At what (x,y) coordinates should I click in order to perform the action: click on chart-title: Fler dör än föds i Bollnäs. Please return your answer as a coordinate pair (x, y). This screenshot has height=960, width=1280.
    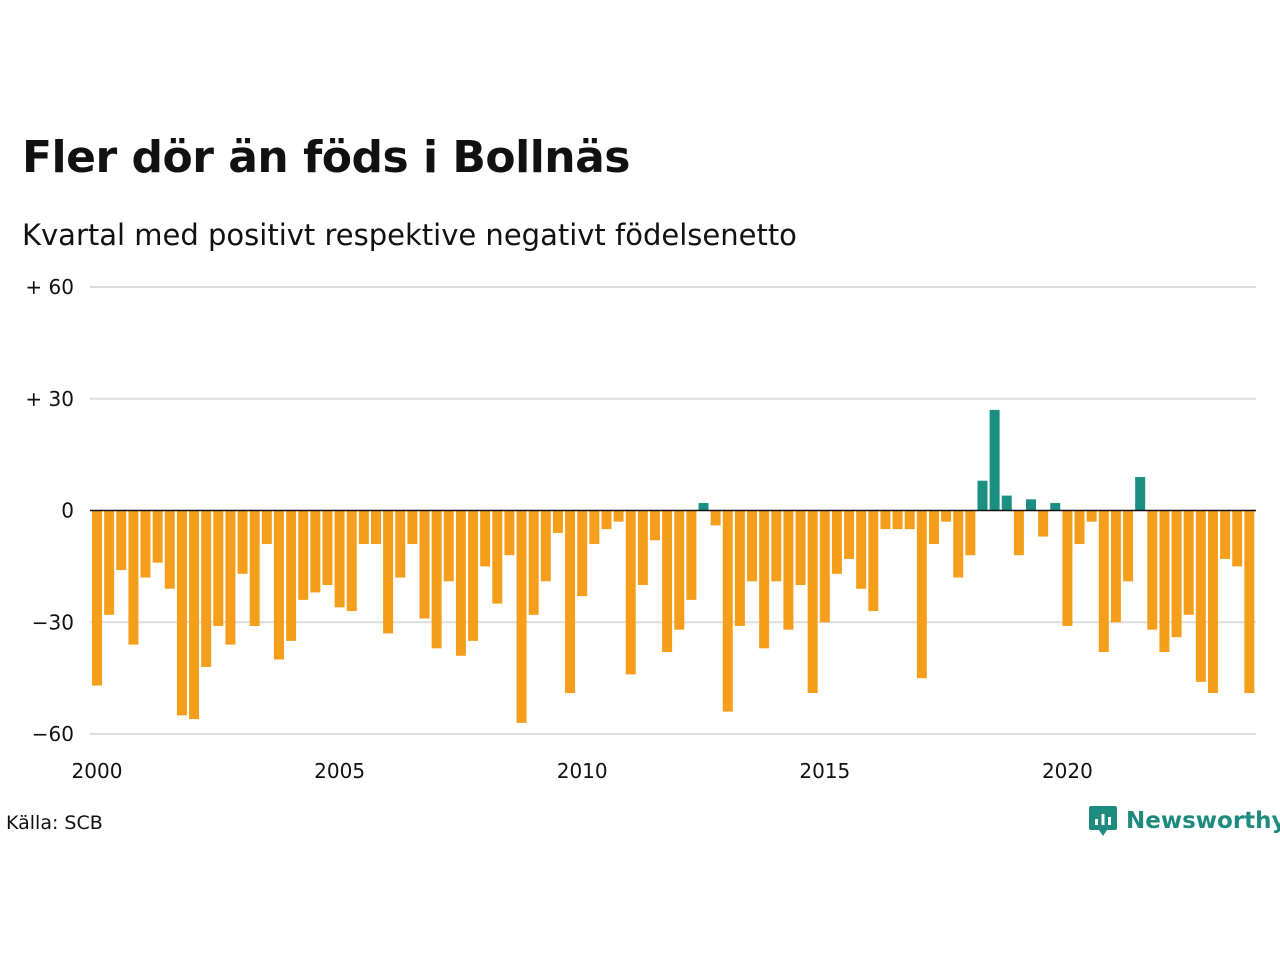
    Looking at the image, I should click on (326, 157).